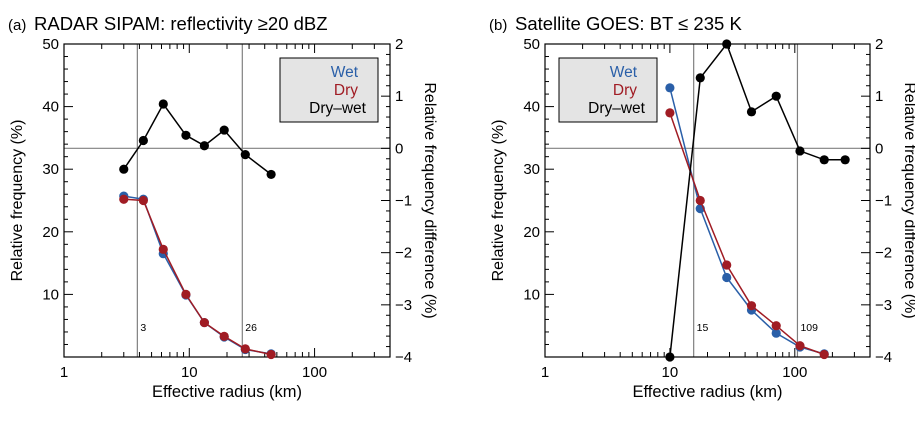 The width and height of the screenshot is (915, 441). I want to click on panel-label: (b), so click(498, 25).